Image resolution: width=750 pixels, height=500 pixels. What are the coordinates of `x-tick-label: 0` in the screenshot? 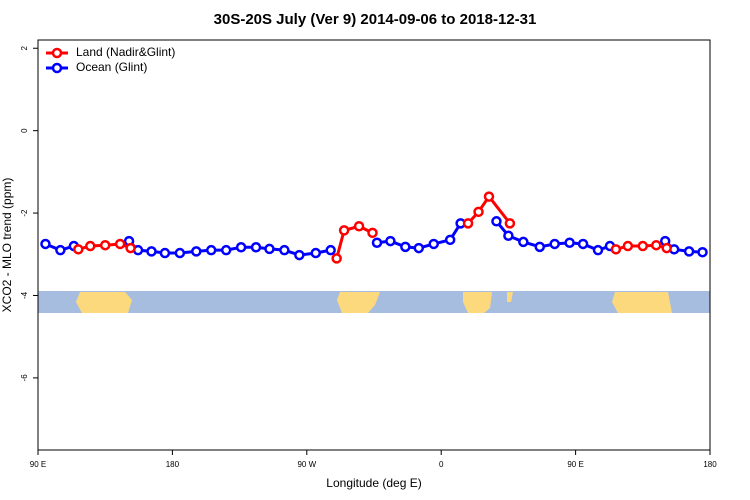 It's located at (441, 464).